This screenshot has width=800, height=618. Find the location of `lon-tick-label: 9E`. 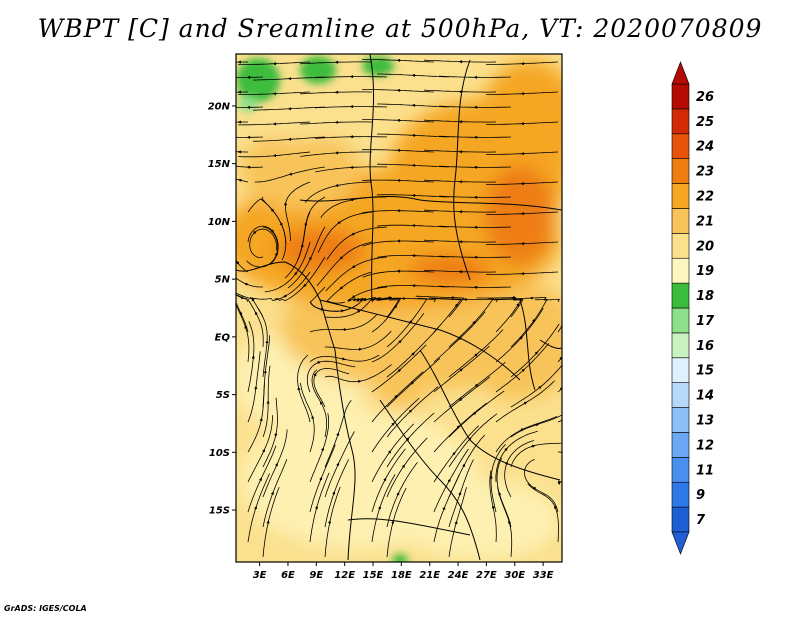

lon-tick-label: 9E is located at coordinates (316, 575).